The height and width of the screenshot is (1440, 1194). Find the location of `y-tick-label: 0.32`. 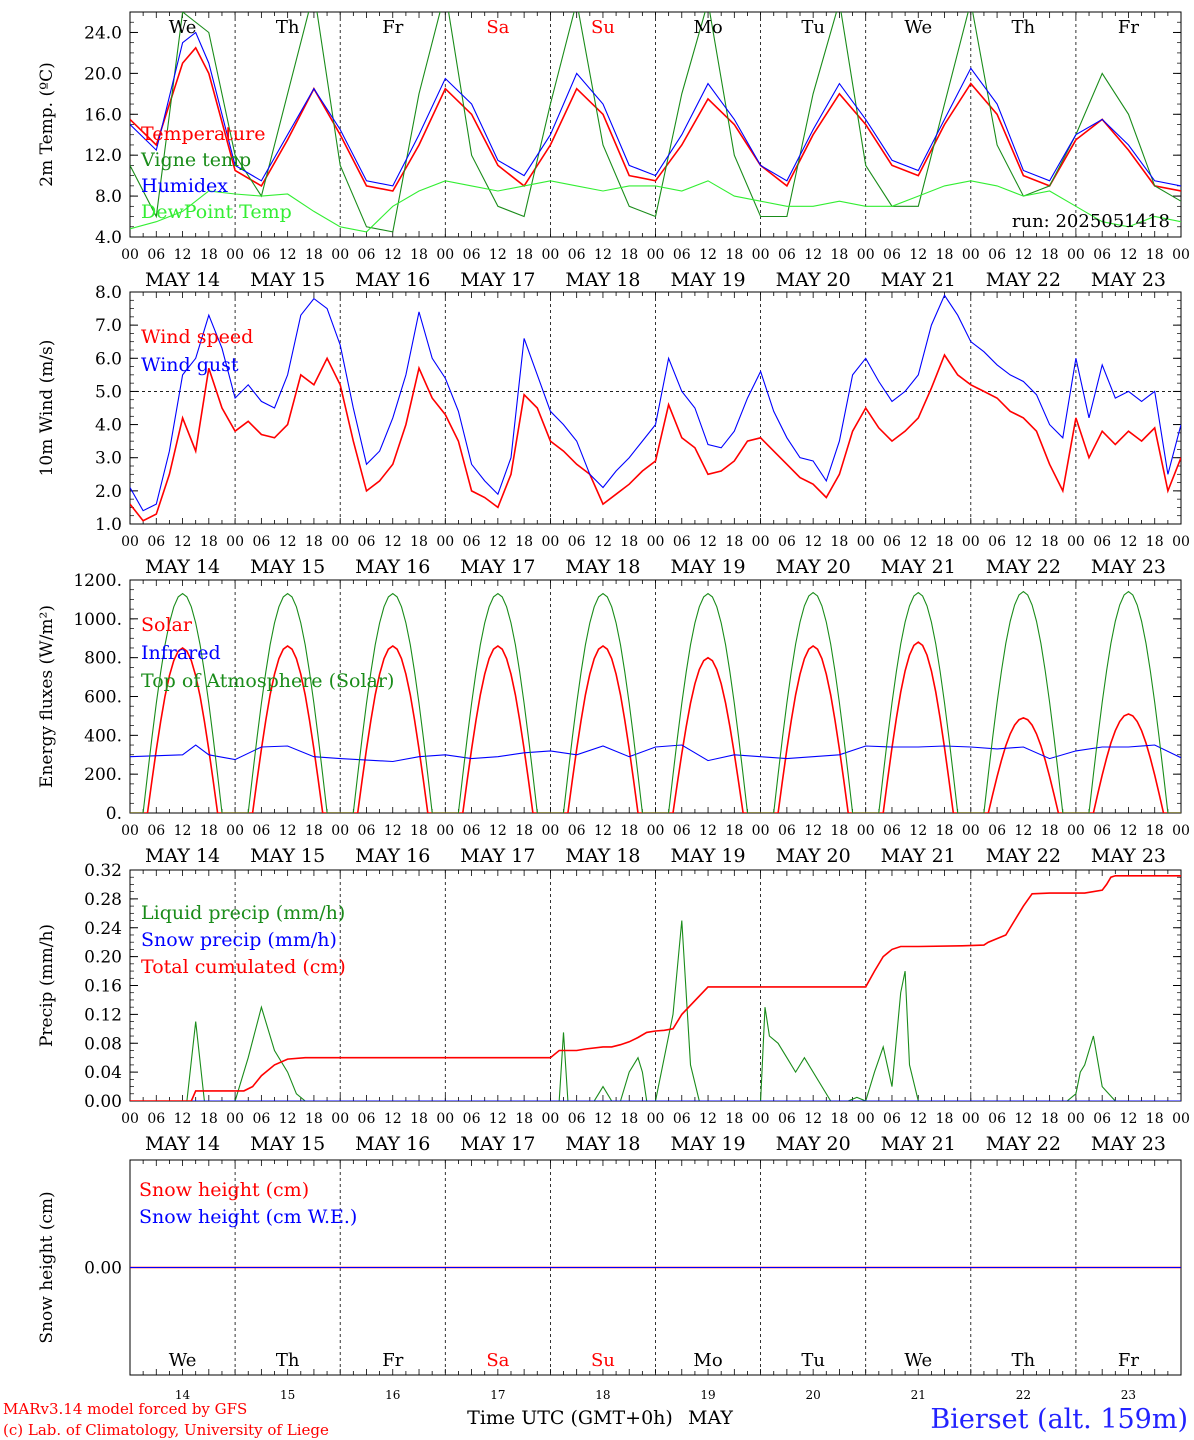

y-tick-label: 0.32 is located at coordinates (103, 871).